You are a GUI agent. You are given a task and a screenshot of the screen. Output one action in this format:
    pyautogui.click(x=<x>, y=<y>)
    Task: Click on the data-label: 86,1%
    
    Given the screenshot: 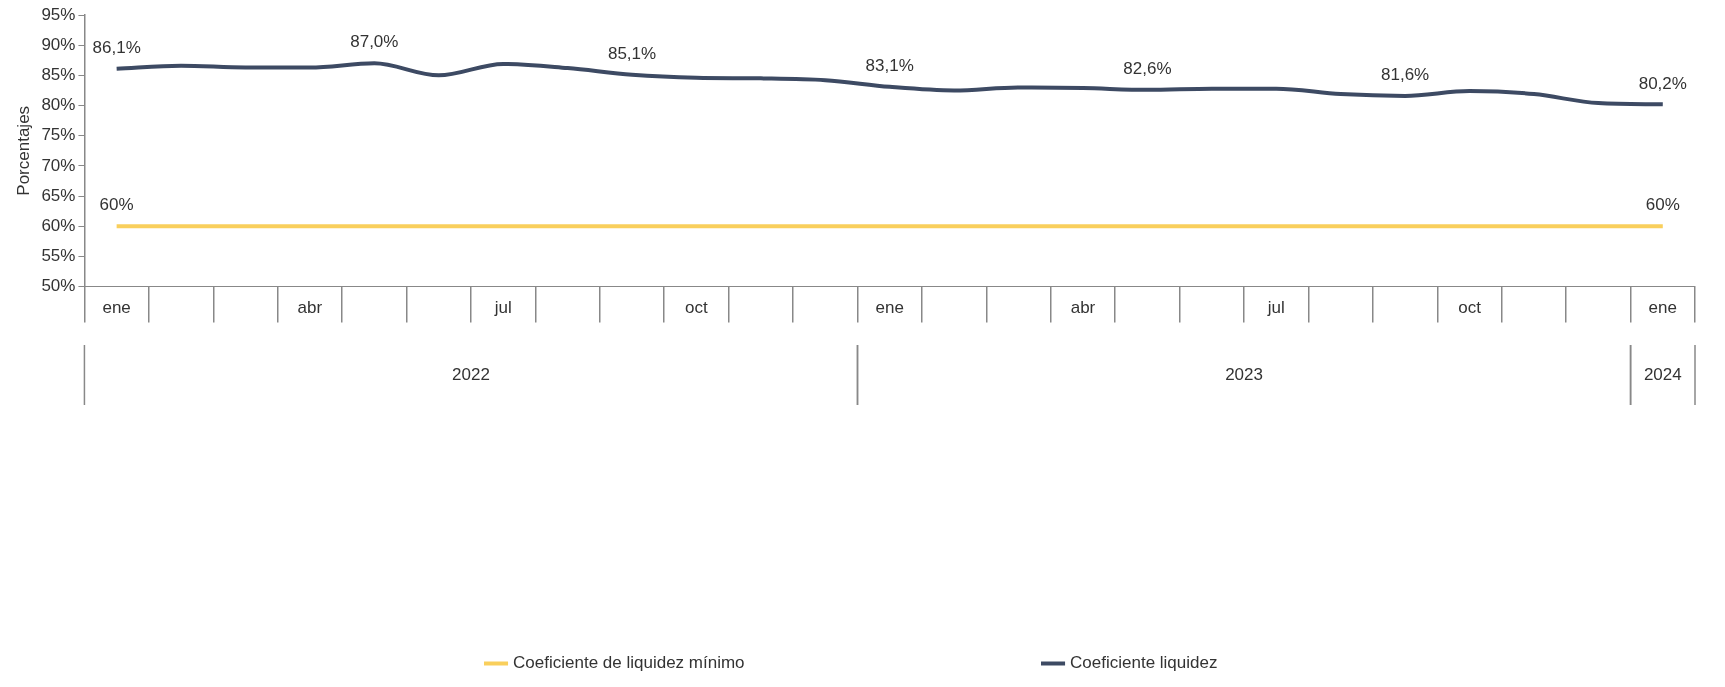 What is the action you would take?
    pyautogui.click(x=116, y=47)
    